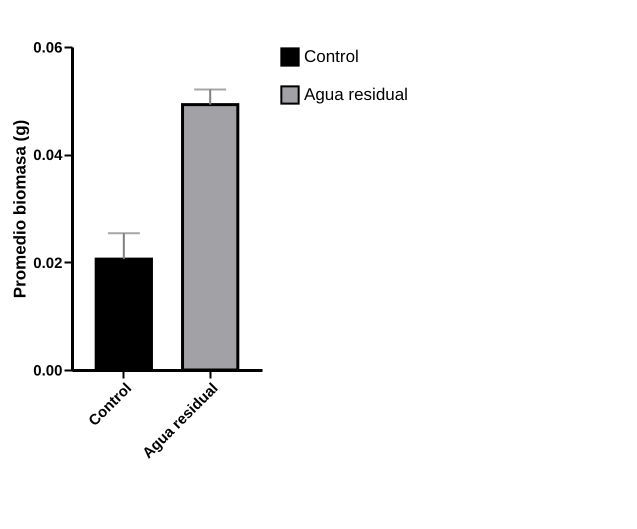  Describe the element at coordinates (48, 155) in the screenshot. I see `y-tick-label: 0.04` at that location.